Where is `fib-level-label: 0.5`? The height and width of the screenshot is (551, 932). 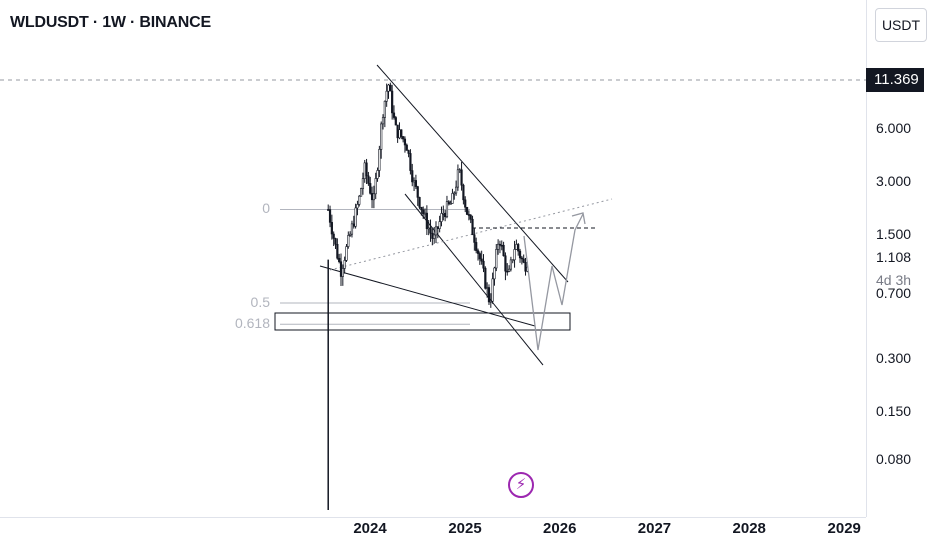 fib-level-label: 0.5 is located at coordinates (260, 302).